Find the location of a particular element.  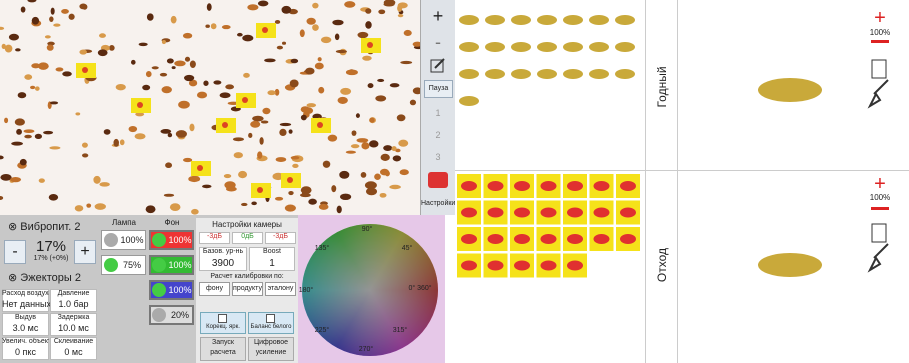

wheel-label: 315° is located at coordinates (400, 330).